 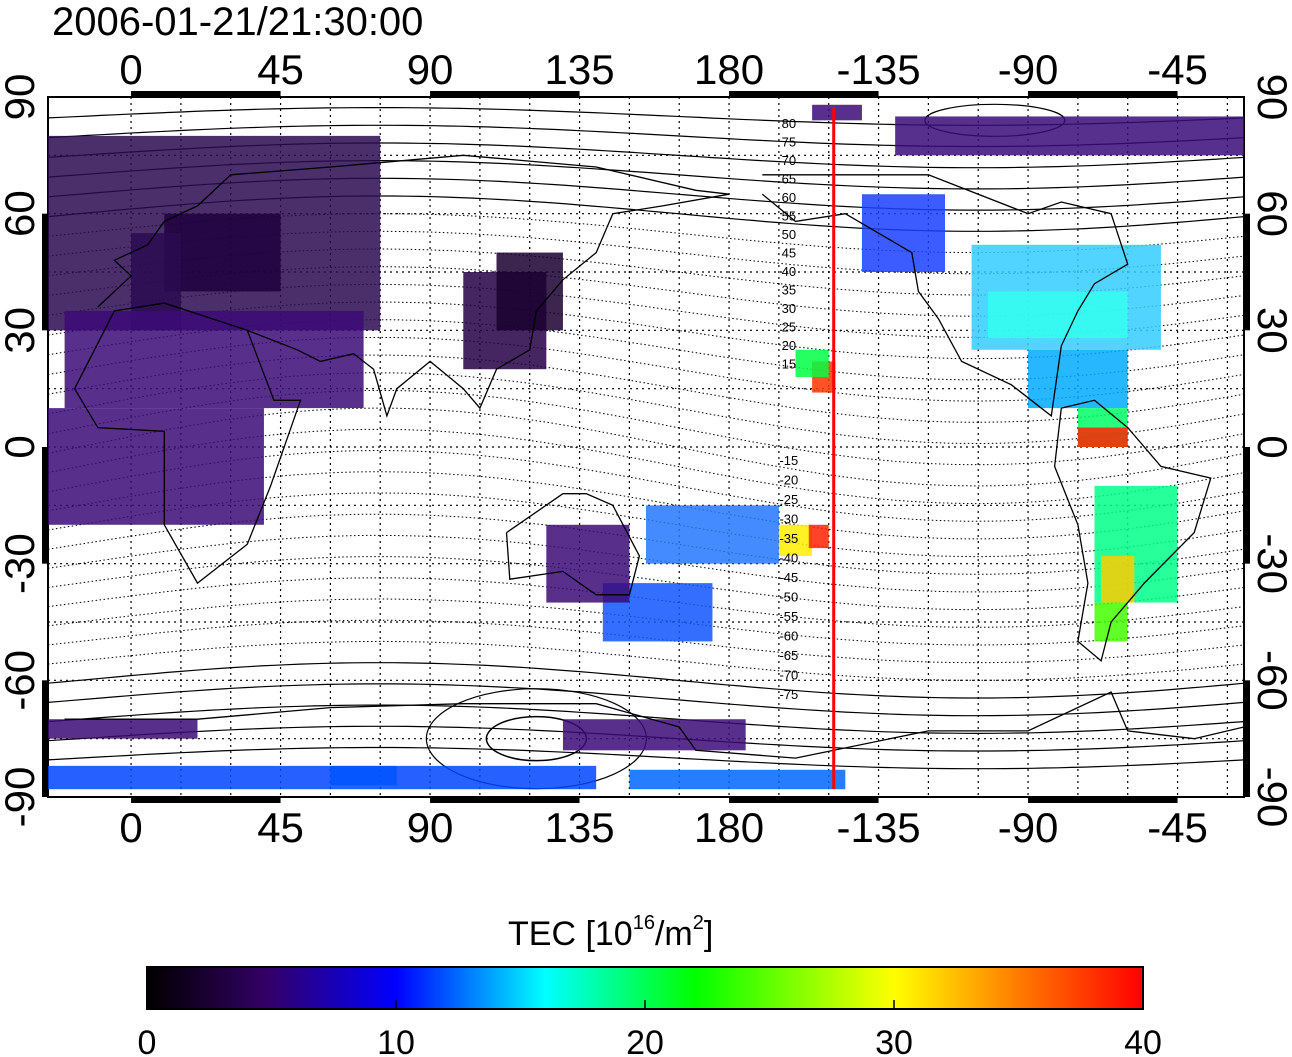 I want to click on contour-label: 50, so click(x=789, y=234).